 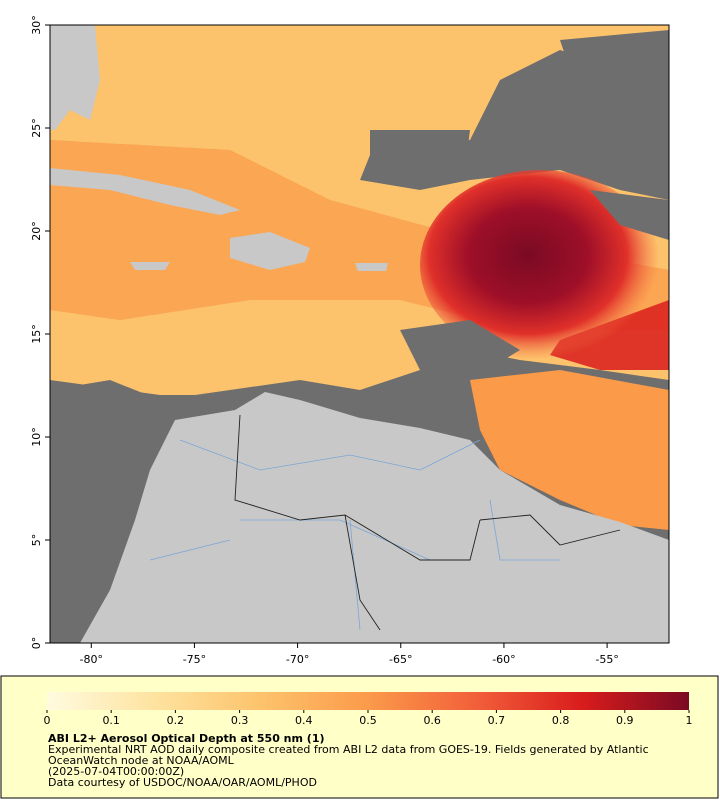 I want to click on x-tick-label: -55°, so click(x=606, y=659).